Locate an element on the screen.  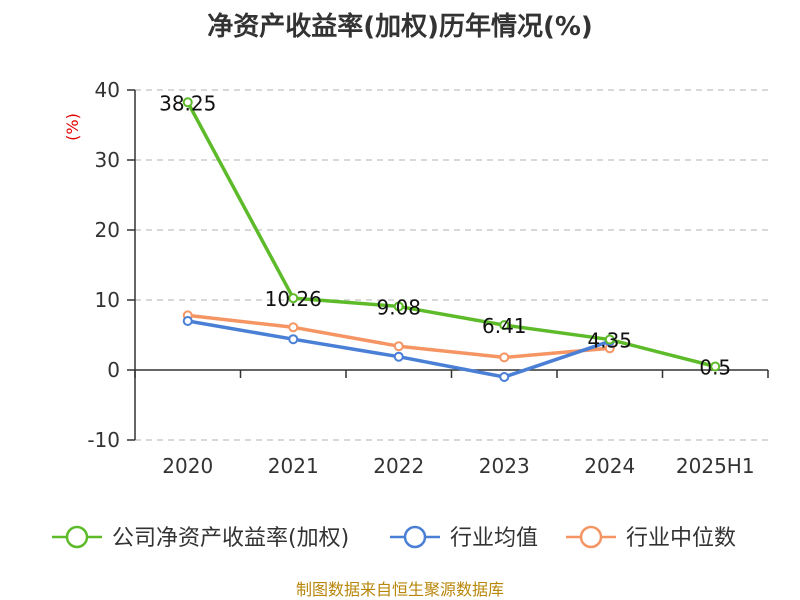
source-note: 制图数据来自恒生聚源数据库 is located at coordinates (400, 589).